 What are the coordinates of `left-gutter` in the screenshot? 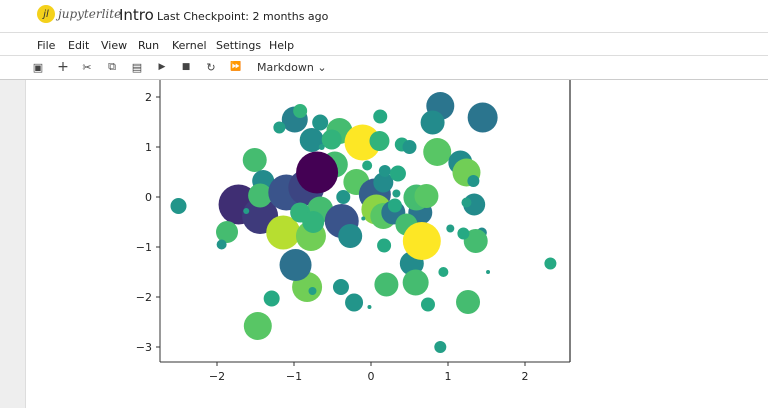 It's located at (13, 244).